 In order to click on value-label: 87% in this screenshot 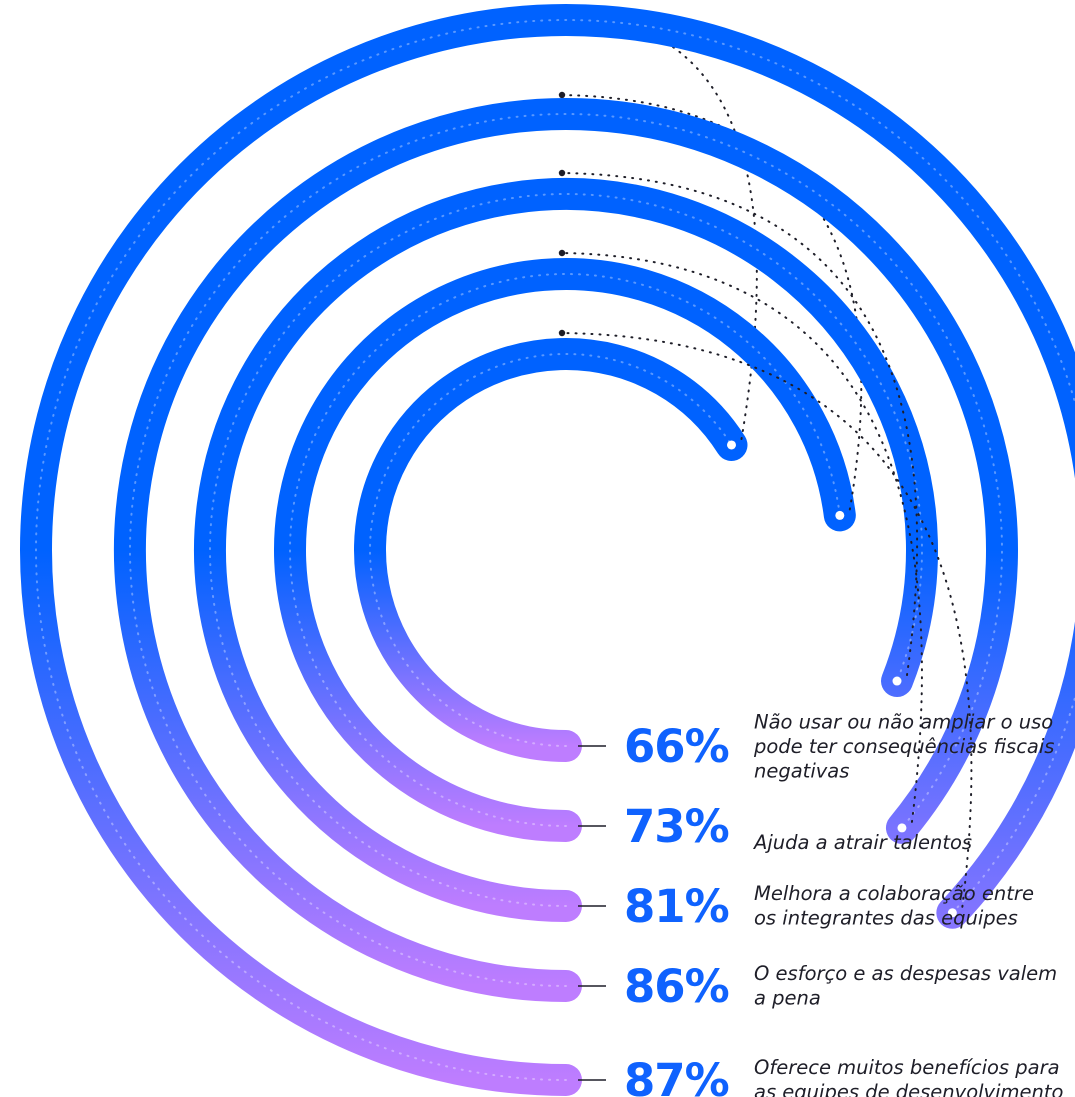, I will do `click(676, 1075)`.